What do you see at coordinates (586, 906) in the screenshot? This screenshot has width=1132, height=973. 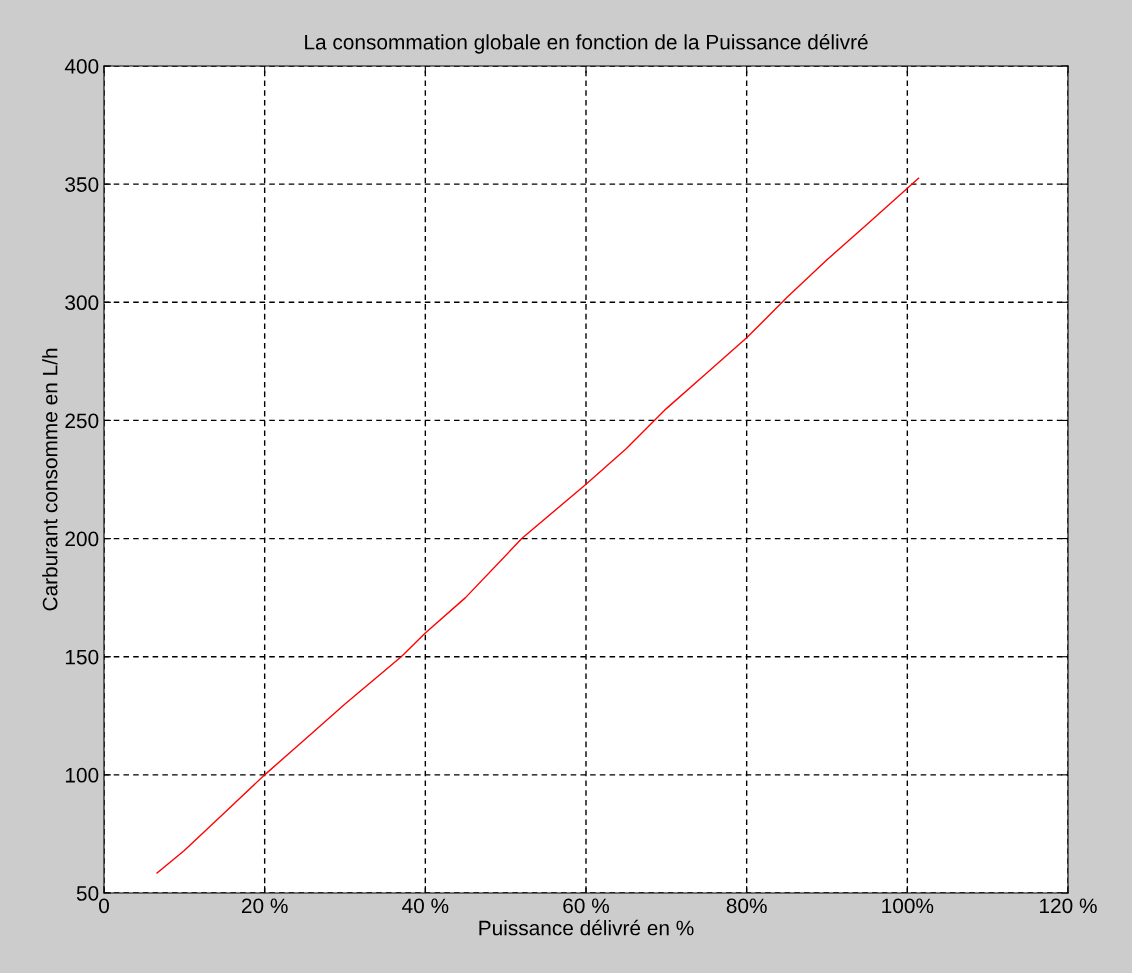 I see `x-tick-label: 60 %` at bounding box center [586, 906].